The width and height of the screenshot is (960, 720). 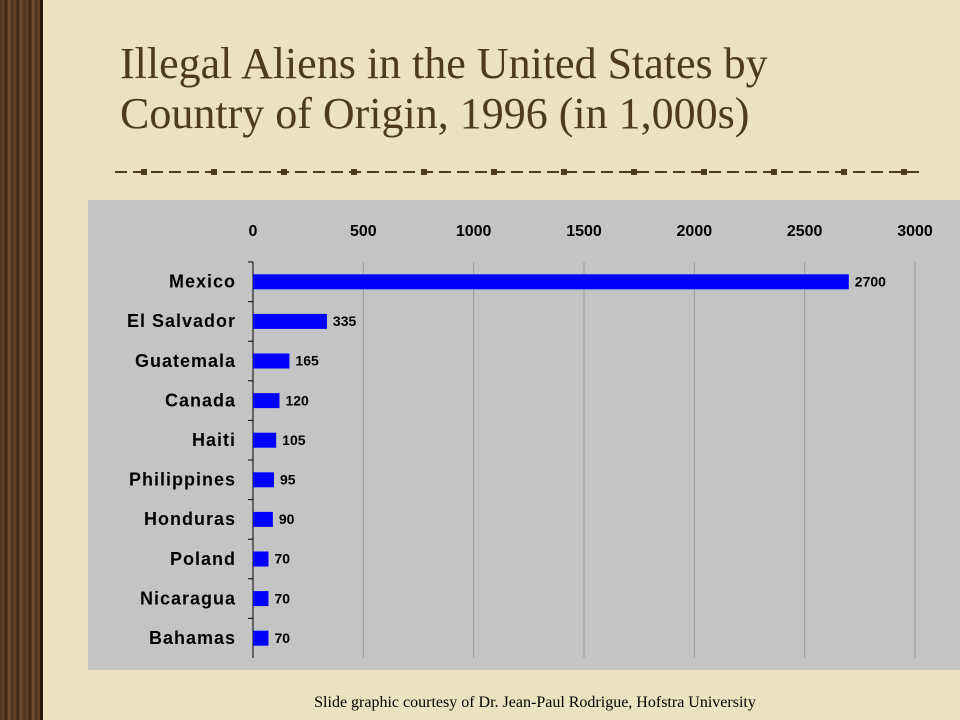 What do you see at coordinates (21, 360) in the screenshot?
I see `wood-border` at bounding box center [21, 360].